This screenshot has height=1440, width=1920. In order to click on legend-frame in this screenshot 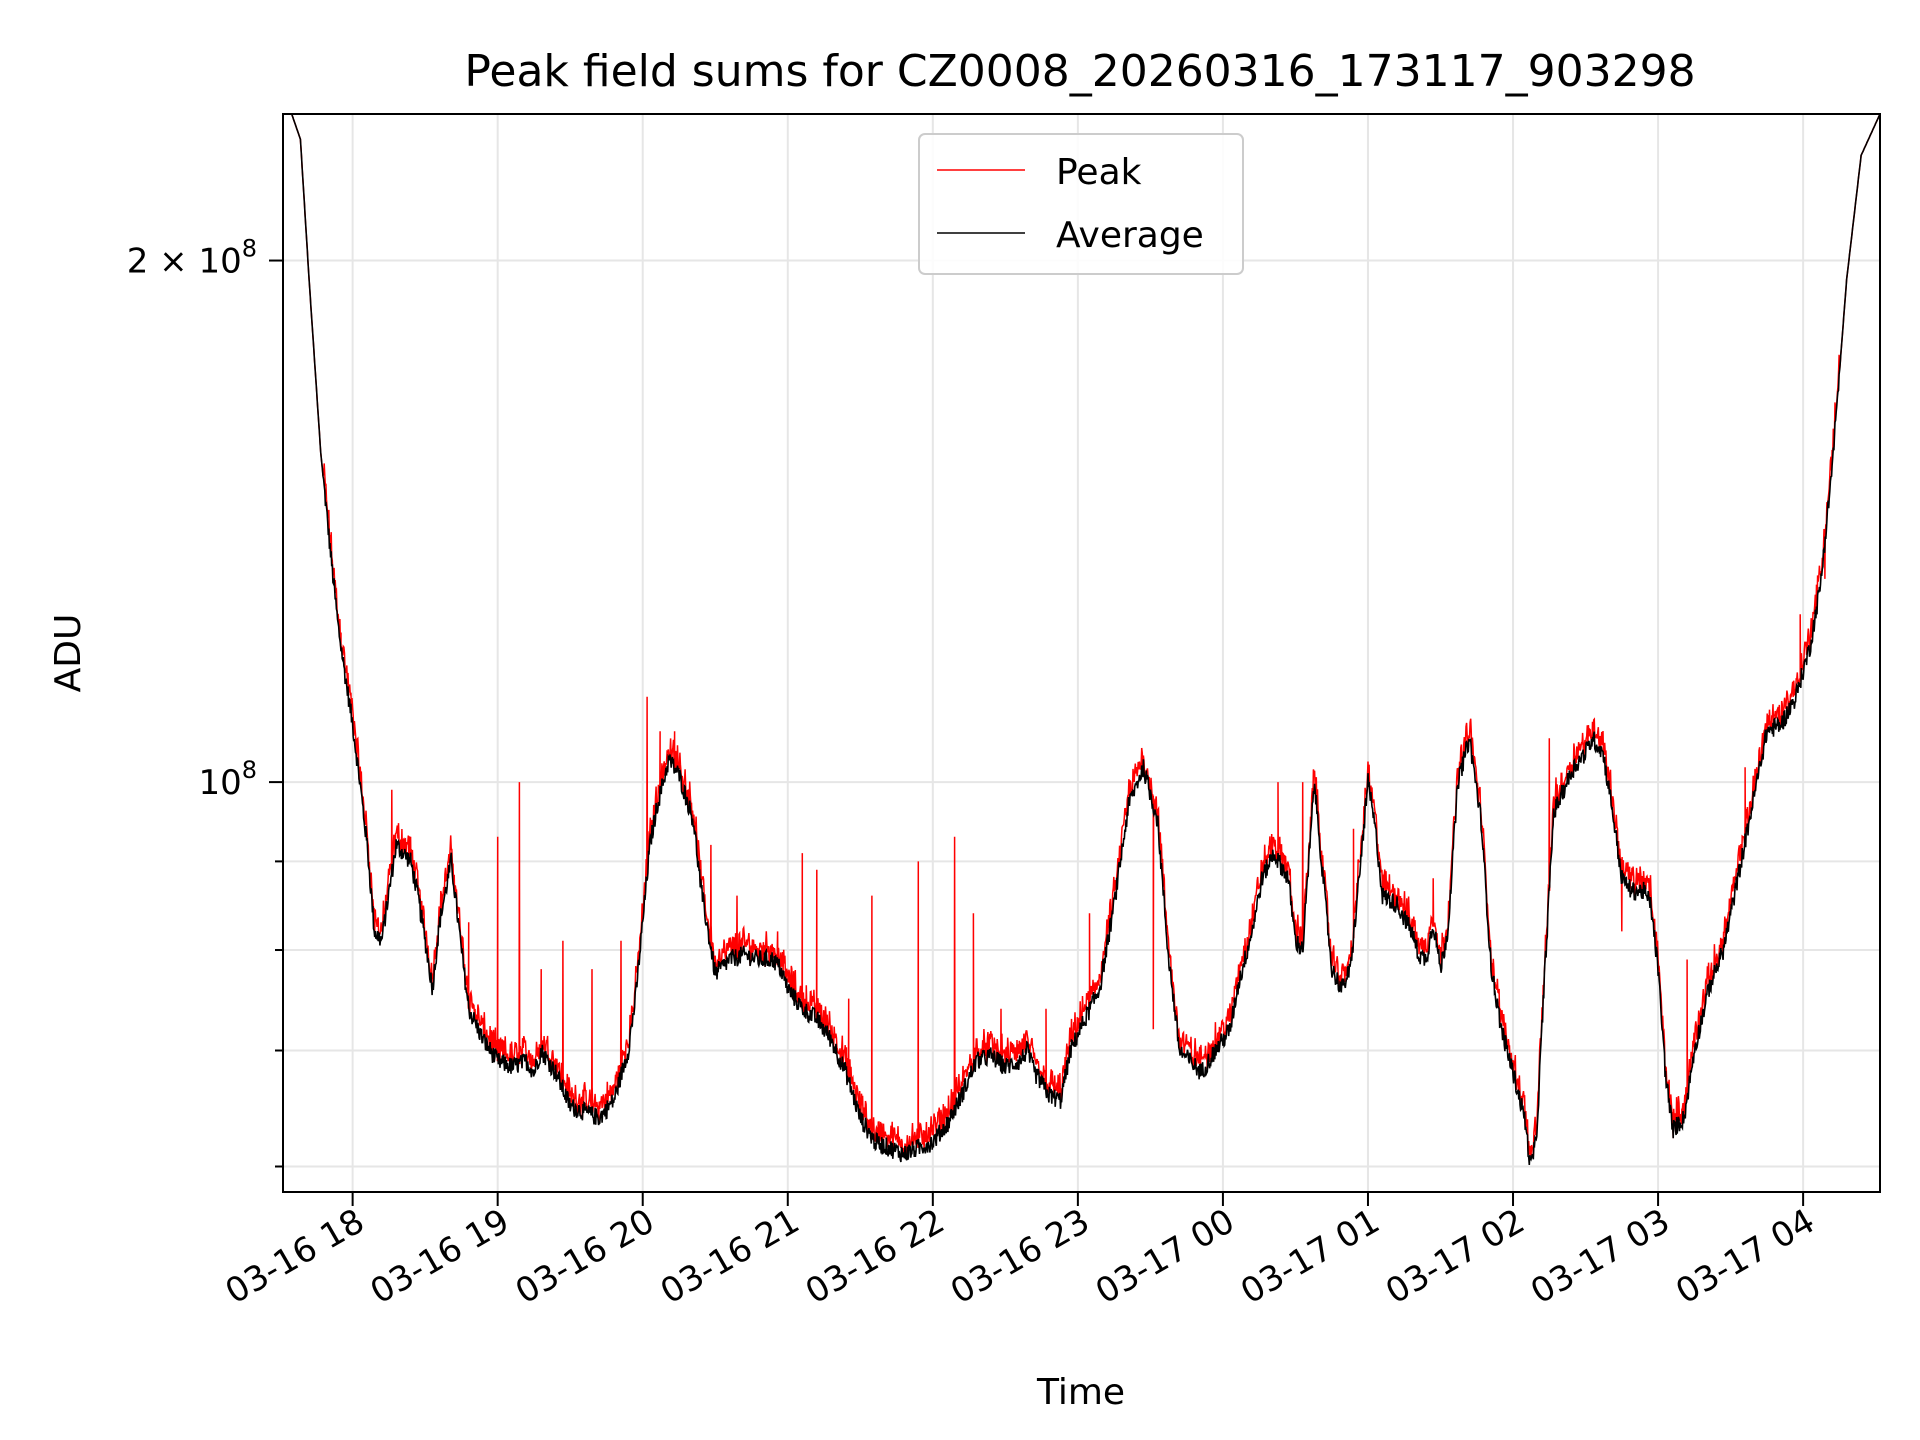, I will do `click(1081, 204)`.